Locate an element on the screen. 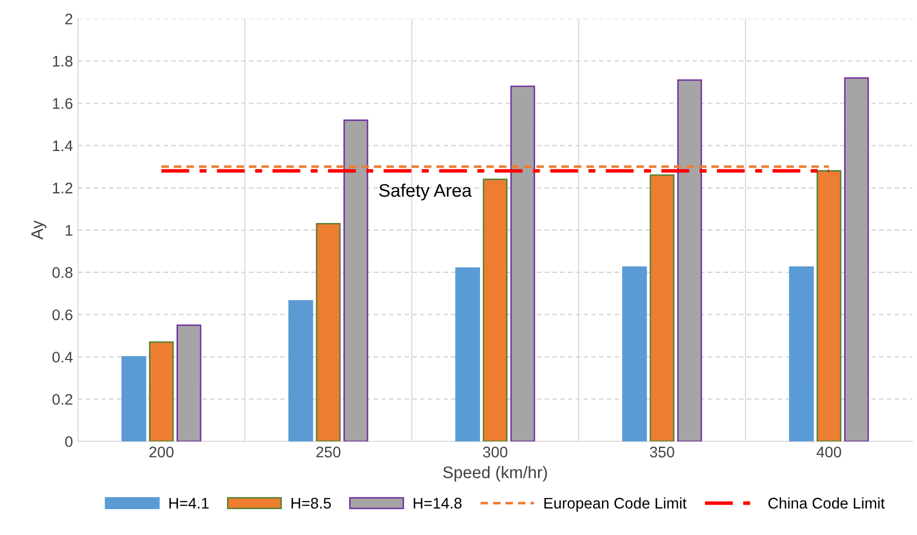 The height and width of the screenshot is (535, 917). x-tick-label: 200 is located at coordinates (161, 452).